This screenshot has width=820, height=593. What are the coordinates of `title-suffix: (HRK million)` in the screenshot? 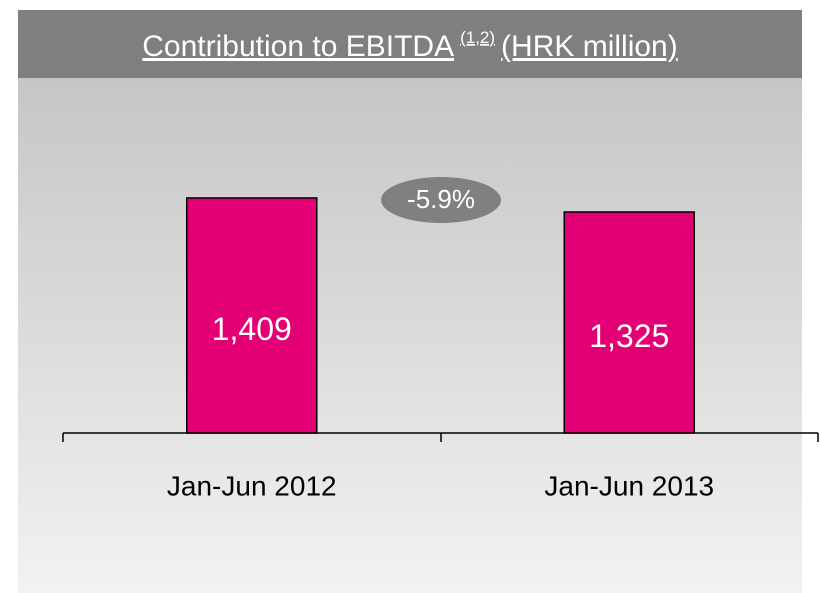 It's located at (589, 46).